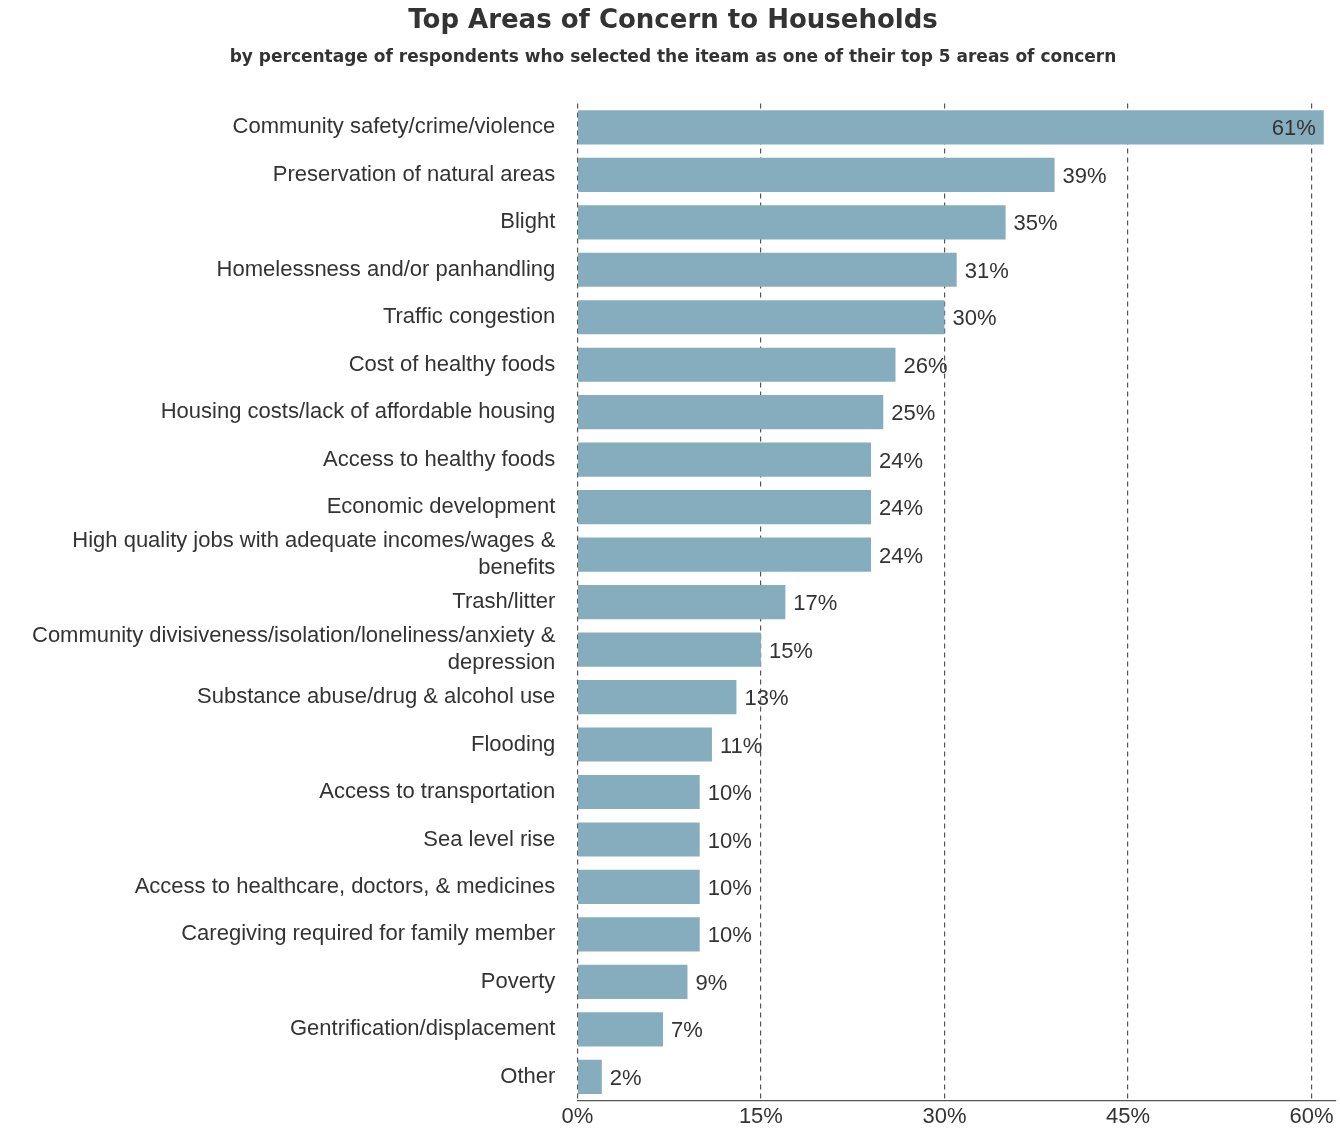 Image resolution: width=1340 pixels, height=1141 pixels. What do you see at coordinates (625, 1077) in the screenshot?
I see `data-label: 2%` at bounding box center [625, 1077].